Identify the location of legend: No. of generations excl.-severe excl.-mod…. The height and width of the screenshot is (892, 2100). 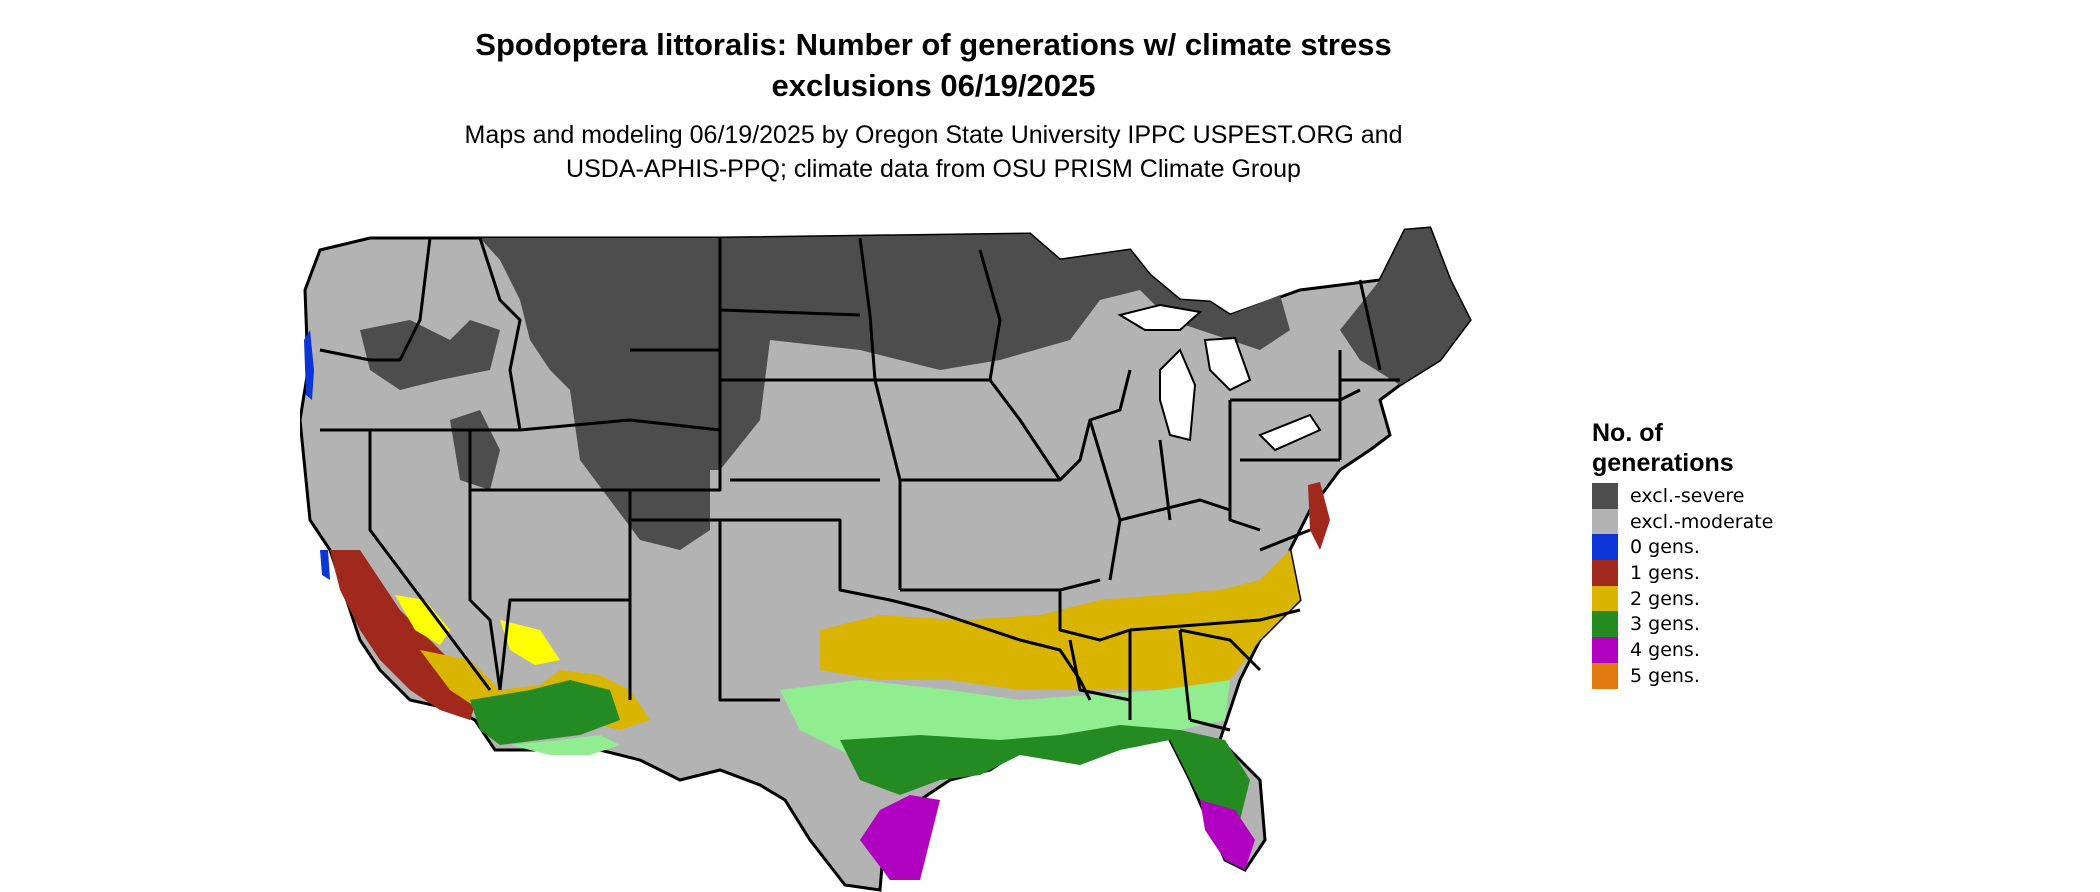
(1682, 553).